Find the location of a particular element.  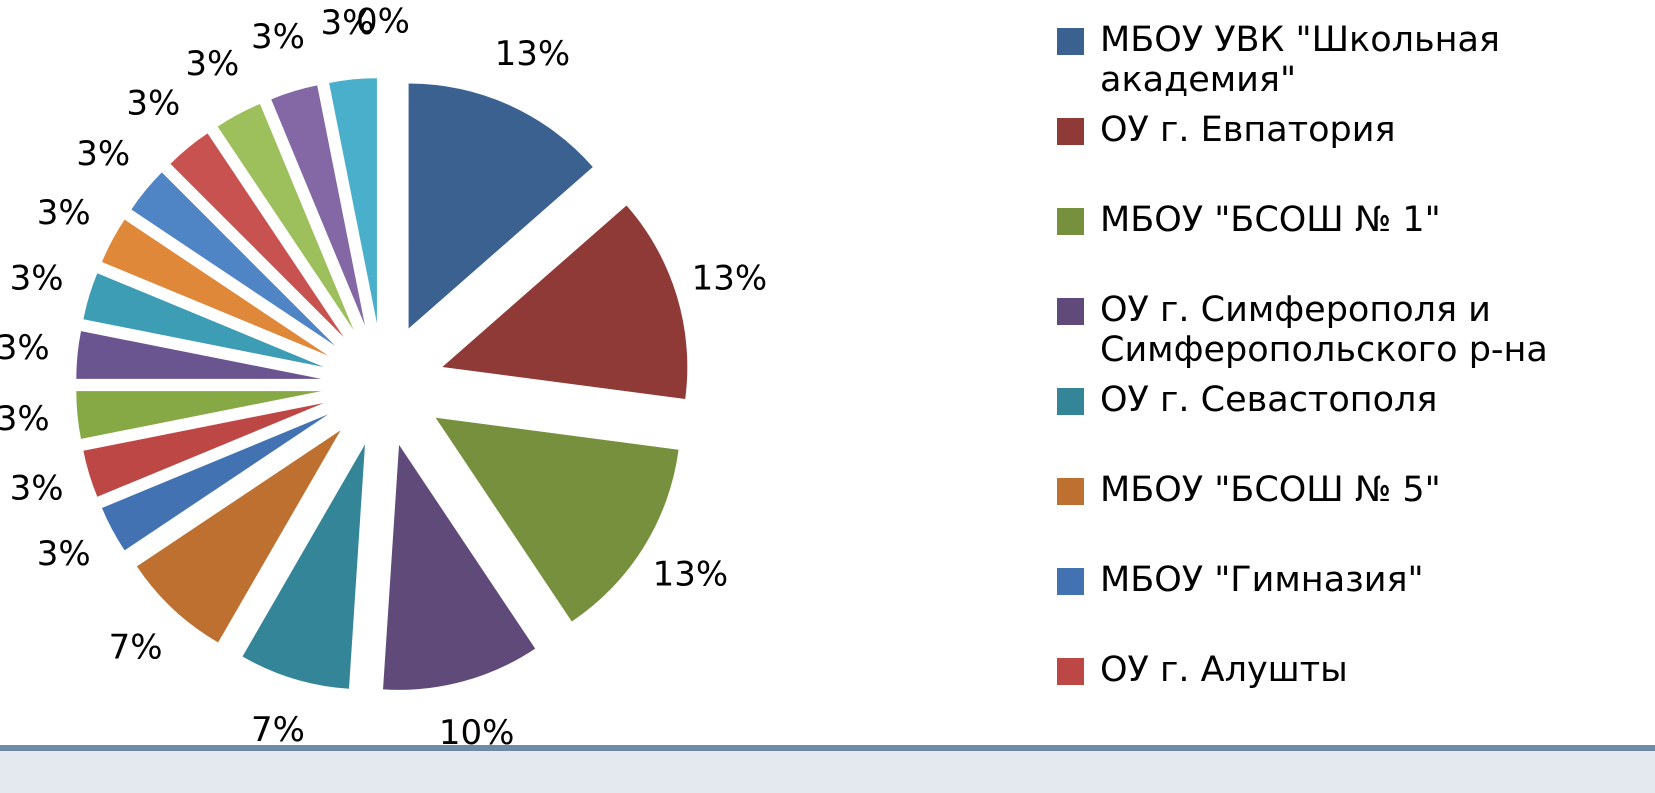

bottom-strip is located at coordinates (827, 772).